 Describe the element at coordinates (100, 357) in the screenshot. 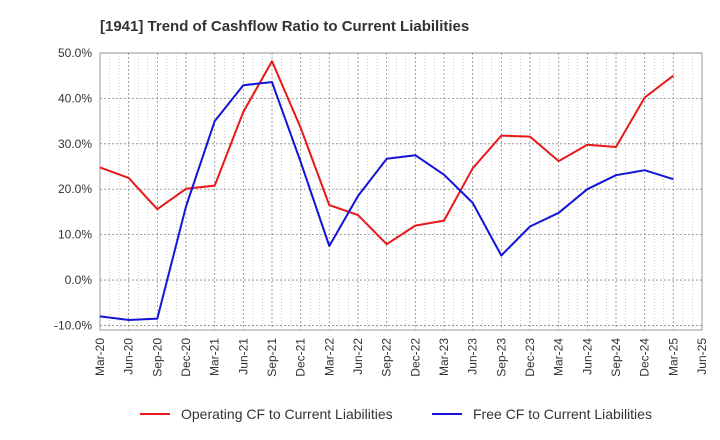

I see `x-tick-label: Mar-20` at that location.